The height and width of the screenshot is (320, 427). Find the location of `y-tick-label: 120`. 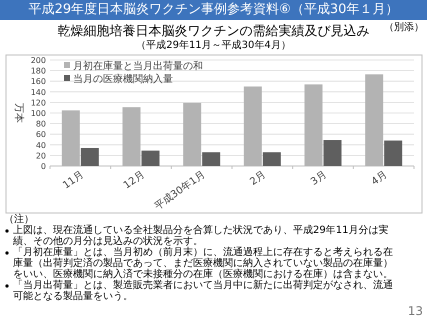

y-tick-label: 120 is located at coordinates (38, 103).